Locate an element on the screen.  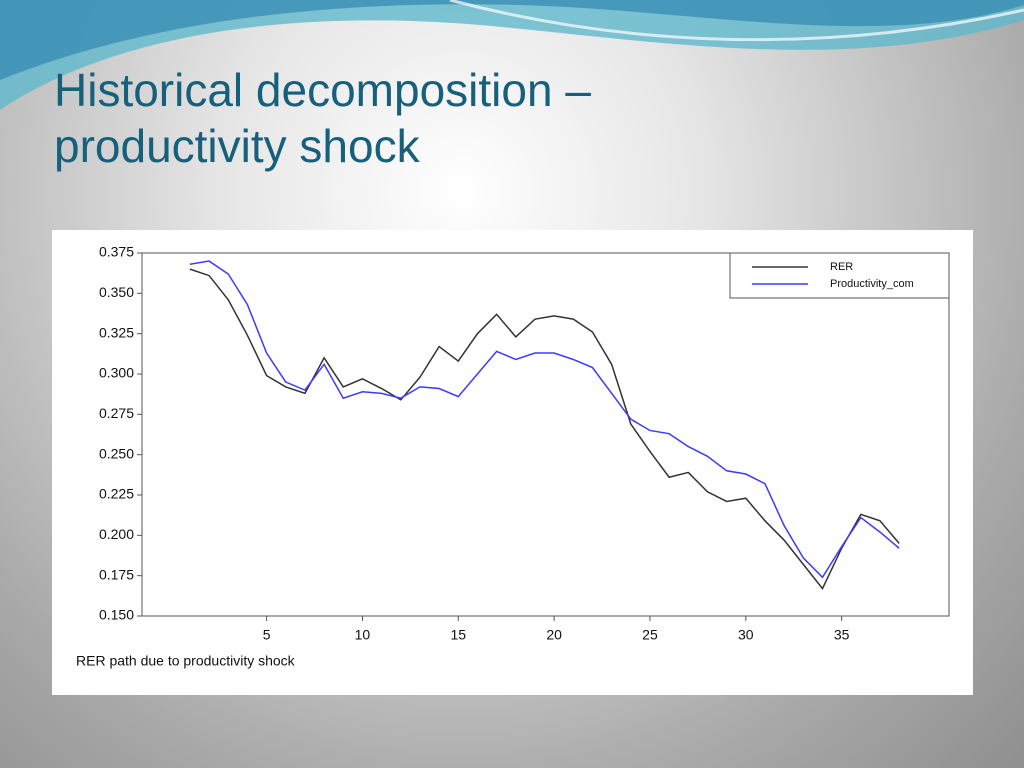
y-tick-label: 0.350 is located at coordinates (116, 292).